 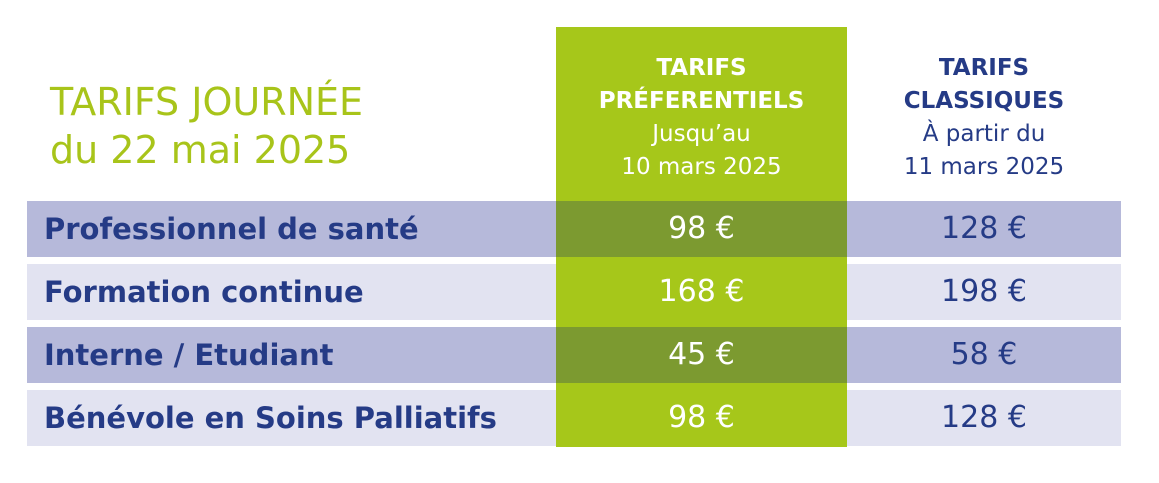 What do you see at coordinates (984, 167) in the screenshot?
I see `classic-sub-line-2: 11 mars 2025` at bounding box center [984, 167].